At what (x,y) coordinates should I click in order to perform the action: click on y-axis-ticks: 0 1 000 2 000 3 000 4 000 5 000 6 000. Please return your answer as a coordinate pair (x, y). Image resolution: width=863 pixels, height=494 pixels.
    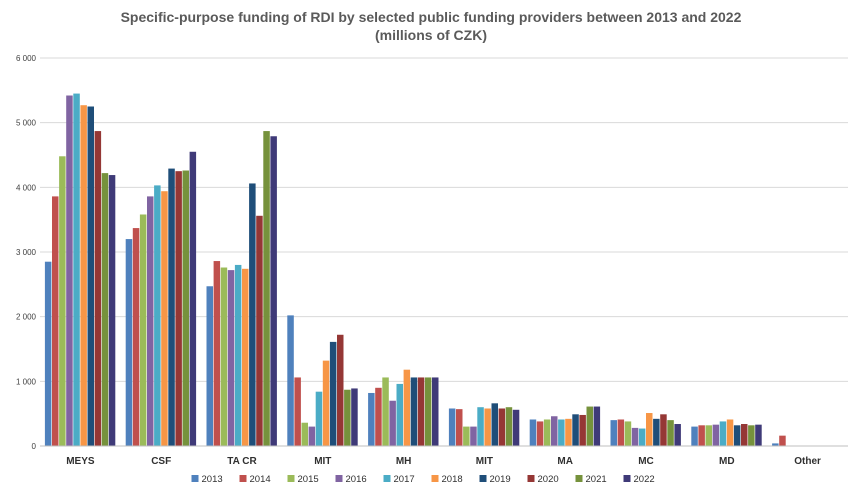
    Looking at the image, I should click on (26, 252).